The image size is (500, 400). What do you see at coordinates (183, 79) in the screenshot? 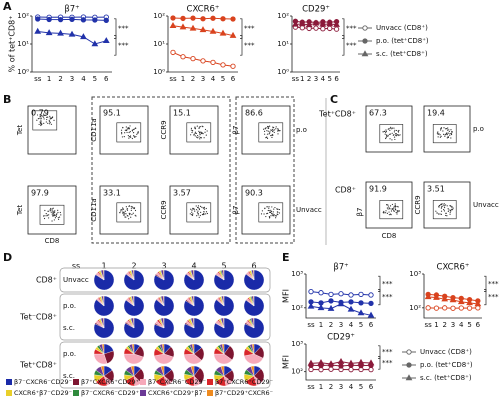
I see `x-tick-label: 1` at bounding box center [183, 79].